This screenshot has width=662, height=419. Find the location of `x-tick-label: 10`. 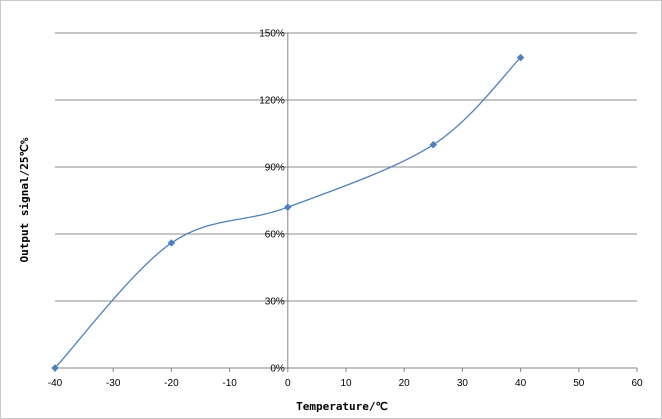

x-tick-label: 10 is located at coordinates (346, 383).